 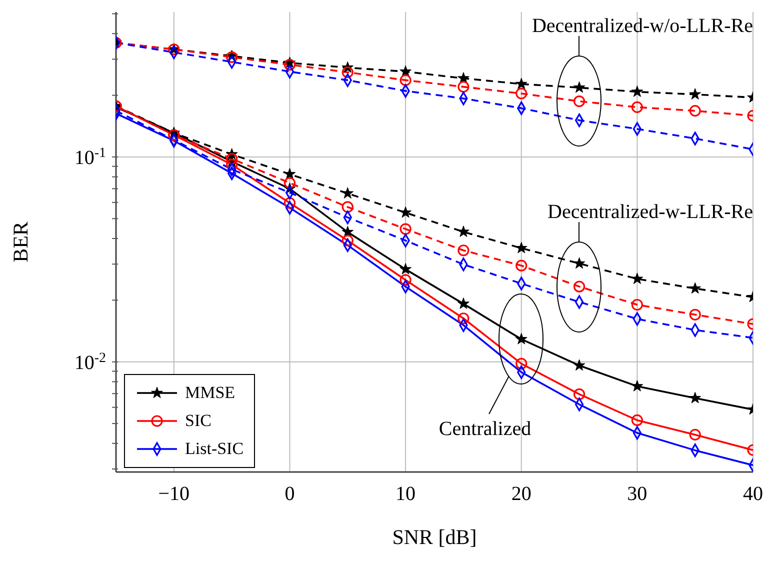 What do you see at coordinates (485, 429) in the screenshot?
I see `annotation: Centralized` at bounding box center [485, 429].